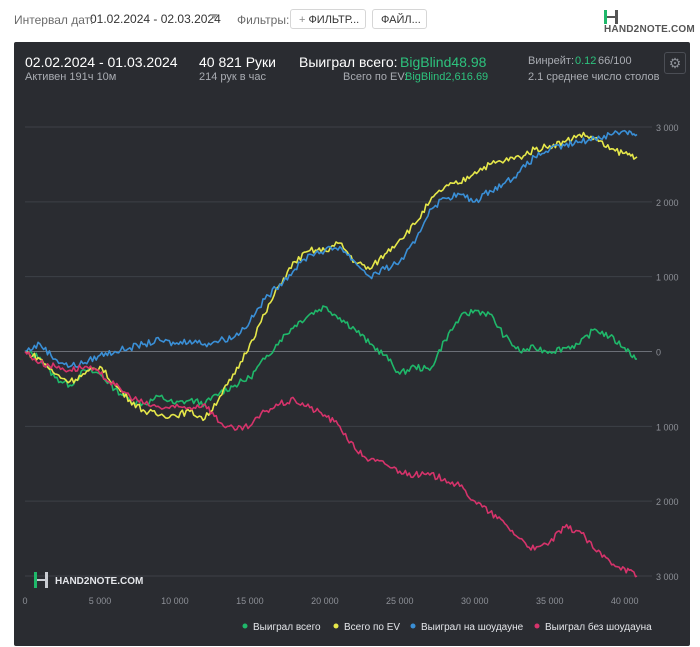  Describe the element at coordinates (667, 352) in the screenshot. I see `y-axis-ticks: 3 000 2 000 1 000 0 1 000 2 000 3 000` at that location.